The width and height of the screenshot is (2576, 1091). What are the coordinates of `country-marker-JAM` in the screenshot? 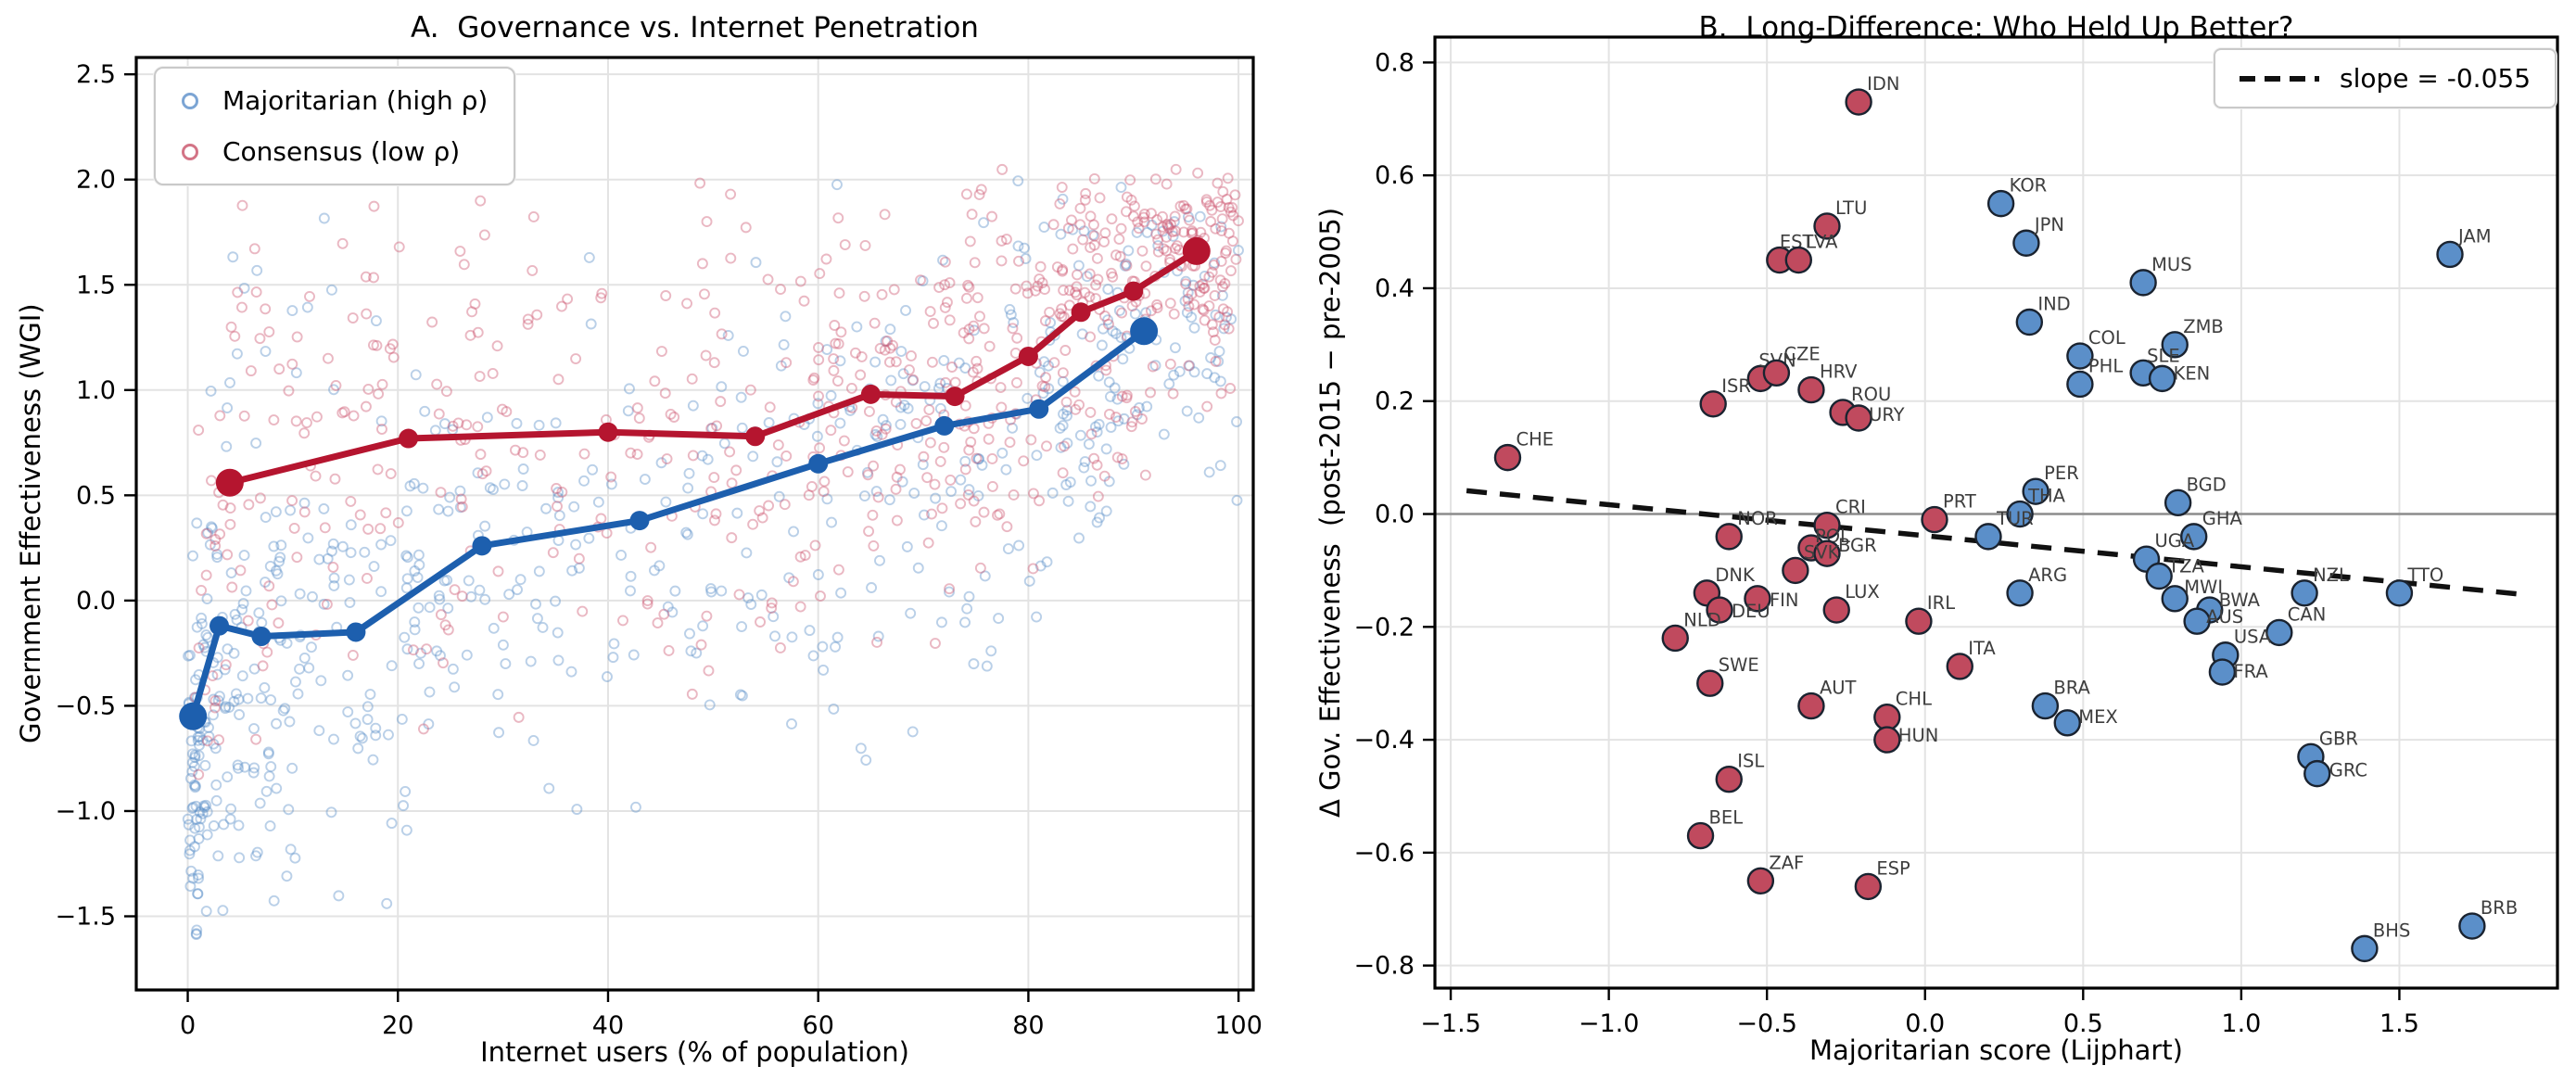 It's located at (2450, 255).